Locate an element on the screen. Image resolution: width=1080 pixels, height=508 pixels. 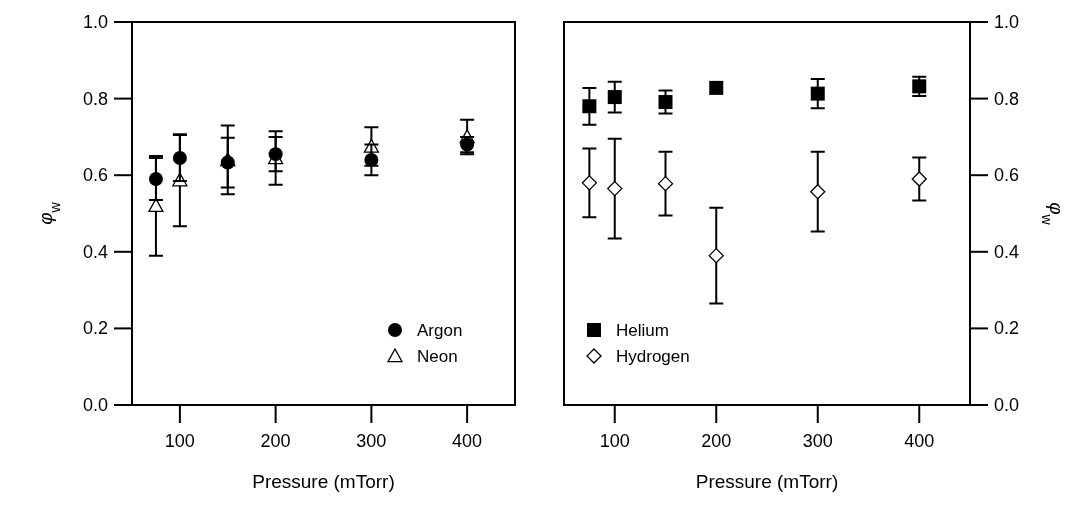
y-tick-label: 0.8 is located at coordinates (95, 98).